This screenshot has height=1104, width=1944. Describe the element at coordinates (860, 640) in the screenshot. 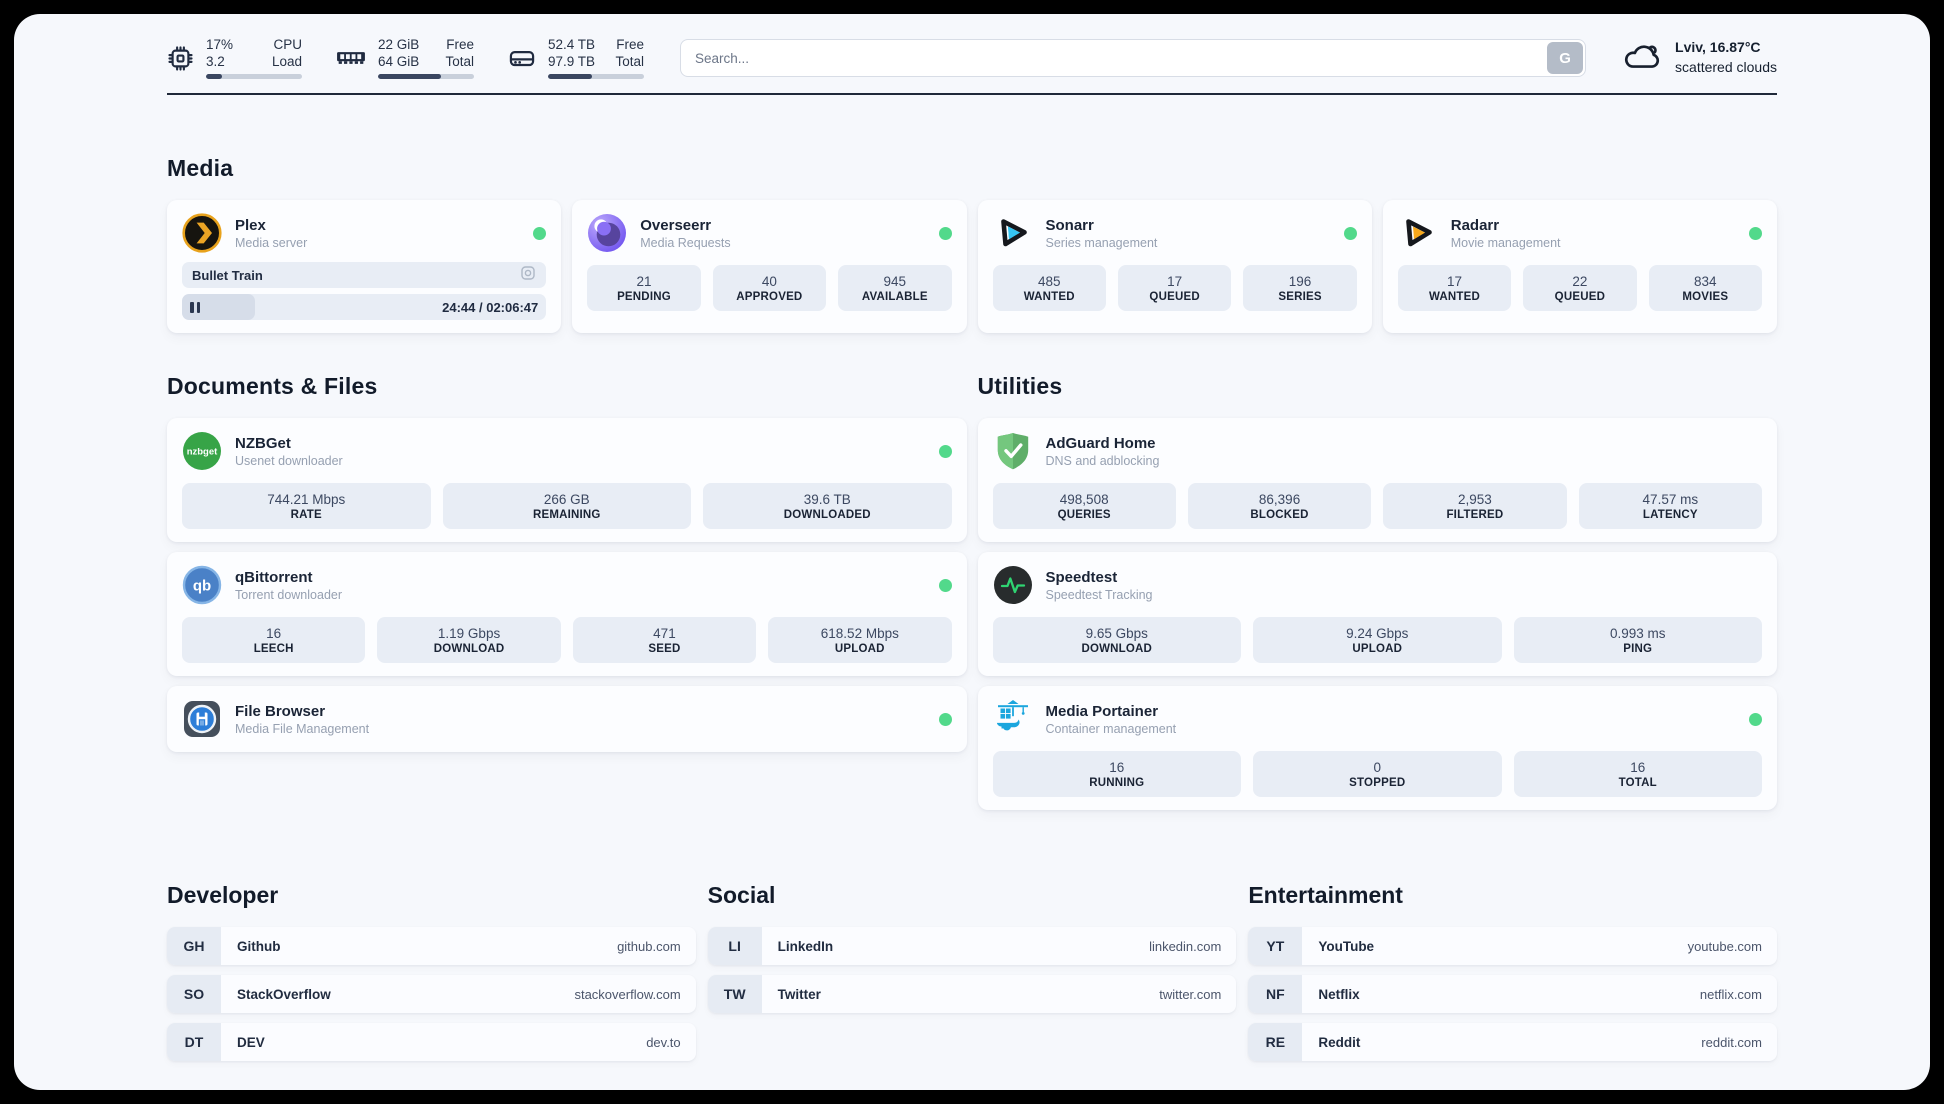

I see `stat-upload: 618.52 Mbps UPLOAD` at that location.